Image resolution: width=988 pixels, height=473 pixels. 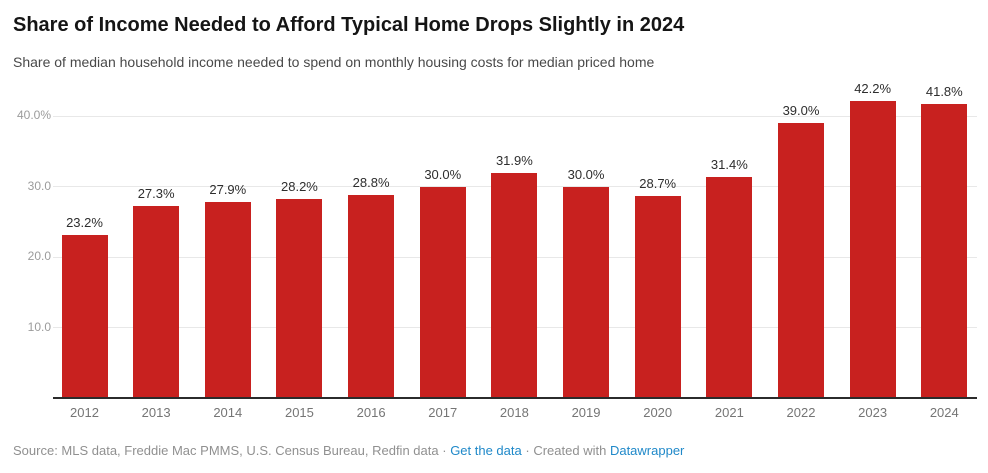 What do you see at coordinates (570, 450) in the screenshot?
I see `created-with-text: Created with` at bounding box center [570, 450].